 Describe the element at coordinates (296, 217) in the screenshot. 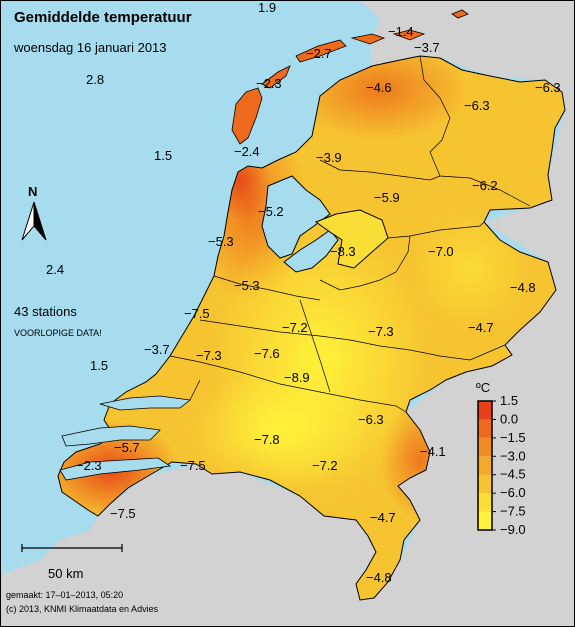

I see `ijsselmeer` at that location.